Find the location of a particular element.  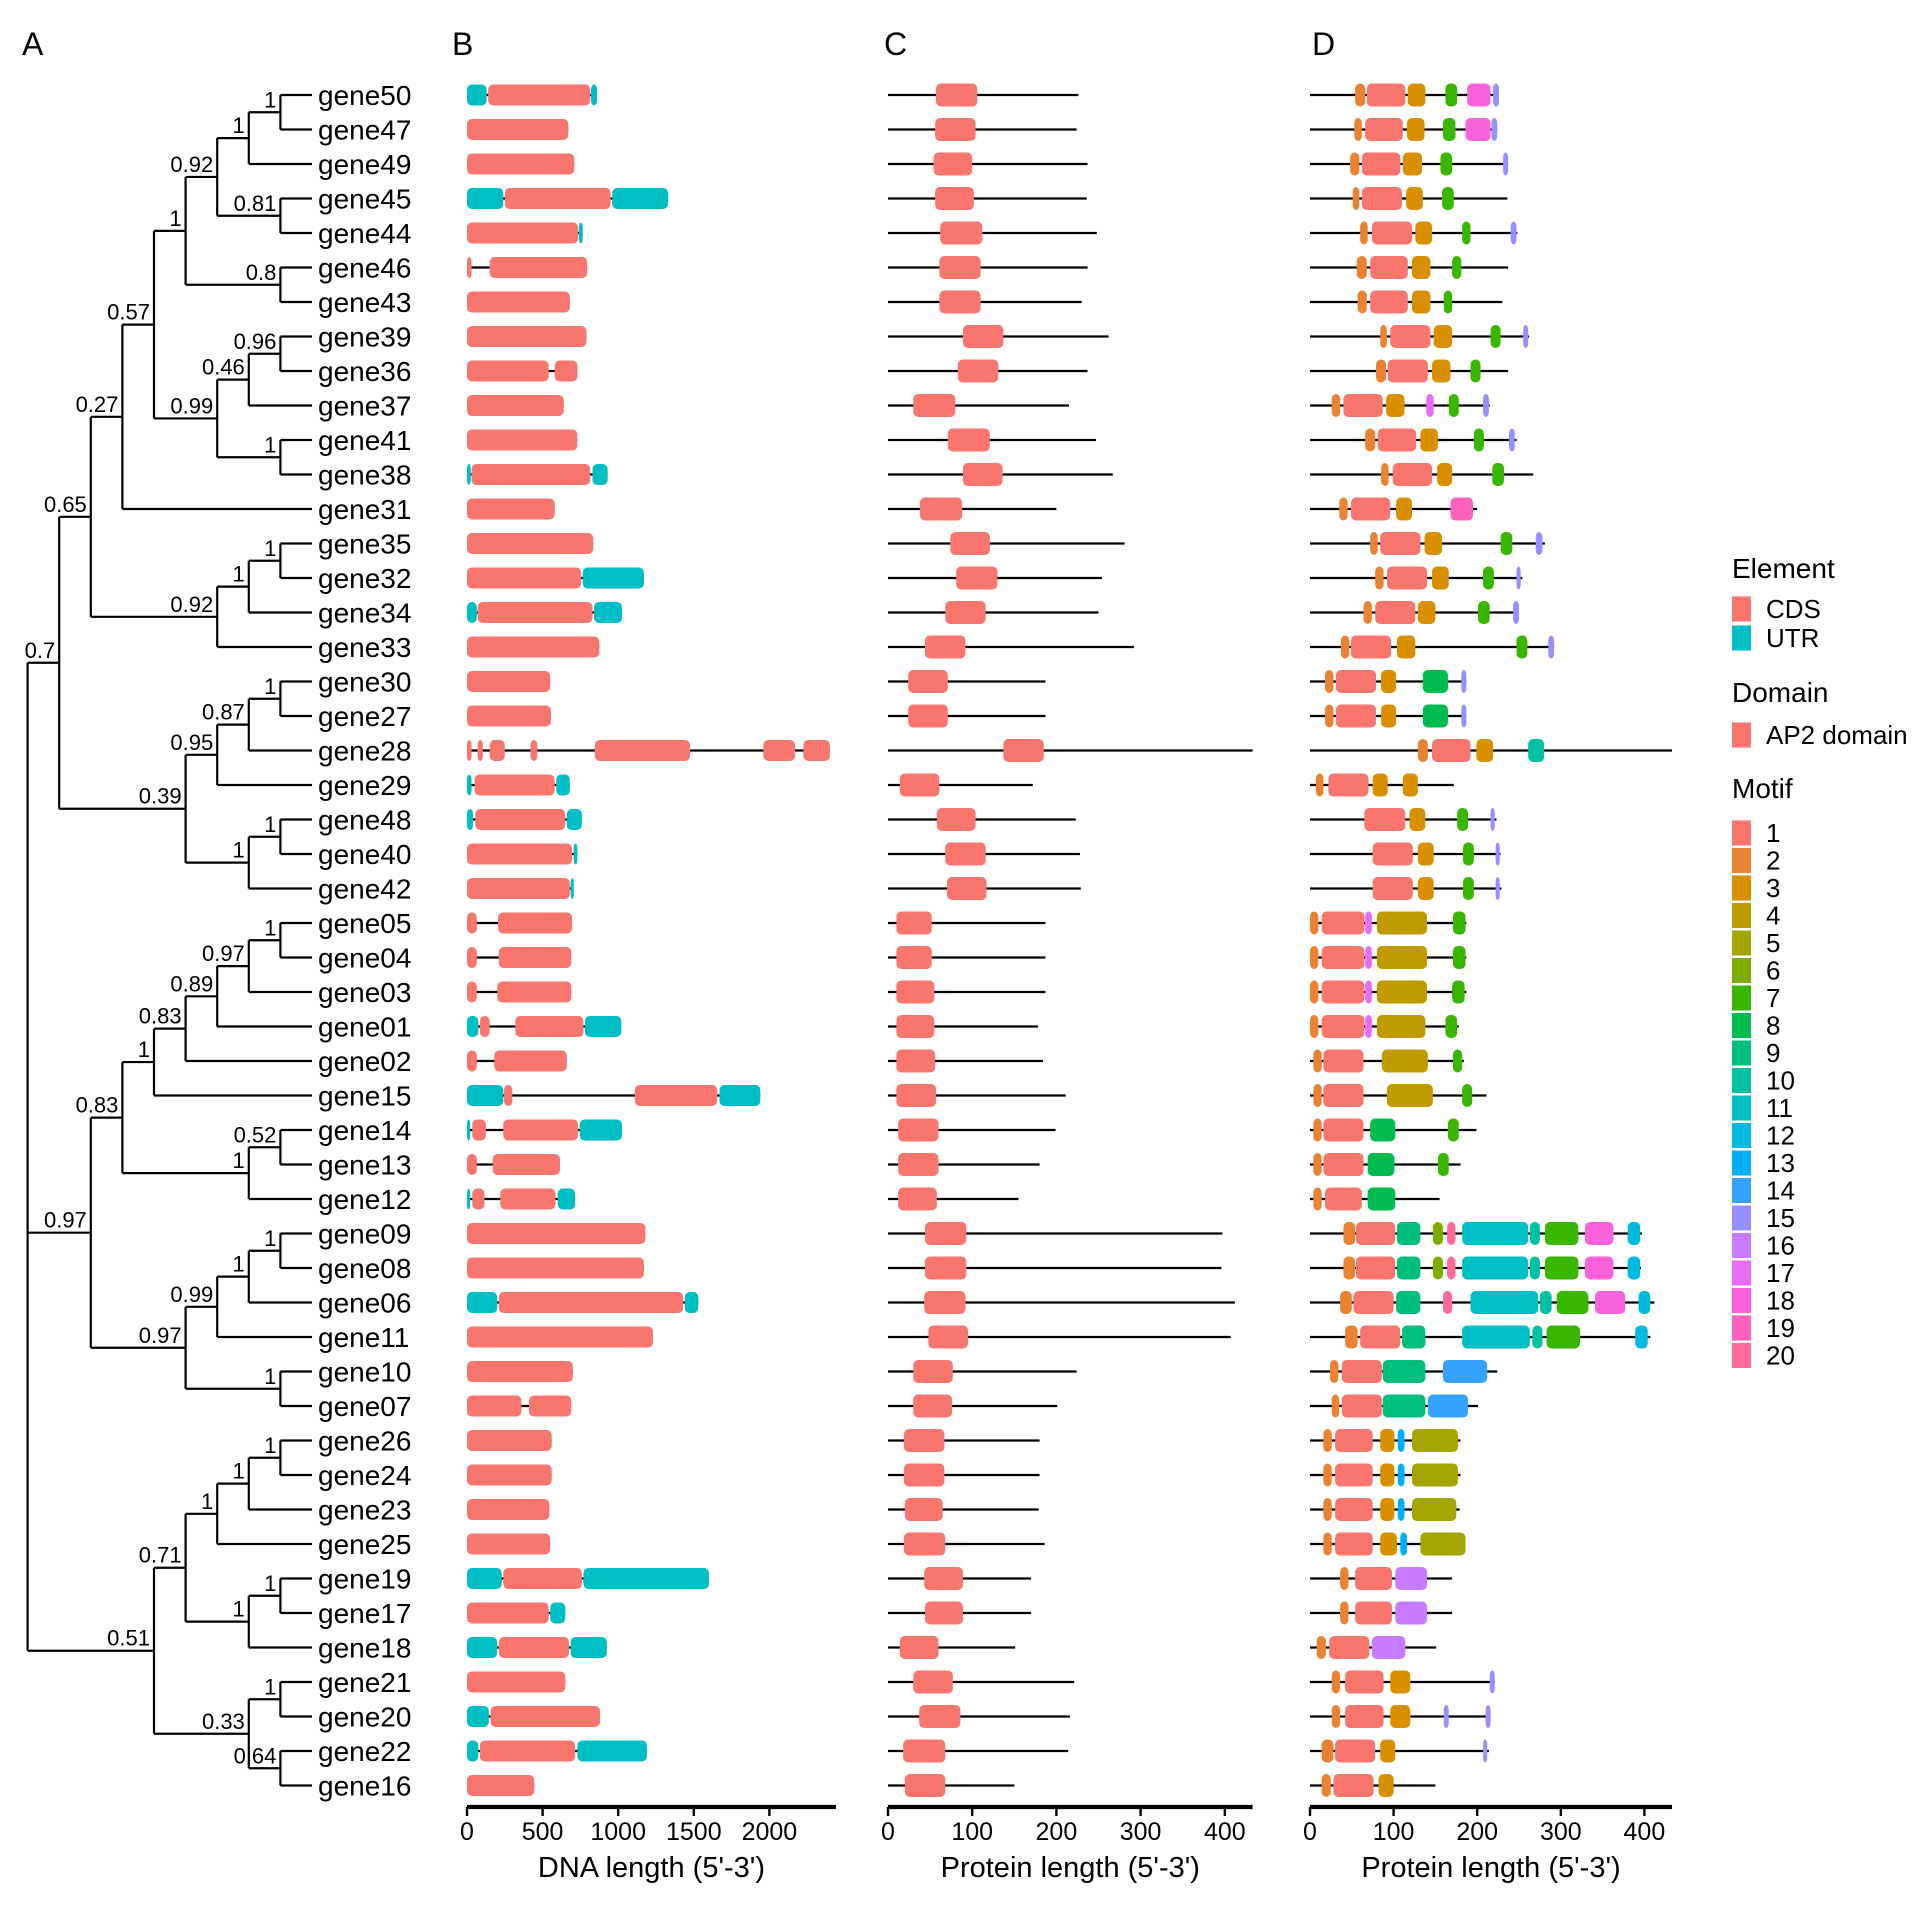

tree-leaf-label-gene46: gene46 is located at coordinates (364, 268).